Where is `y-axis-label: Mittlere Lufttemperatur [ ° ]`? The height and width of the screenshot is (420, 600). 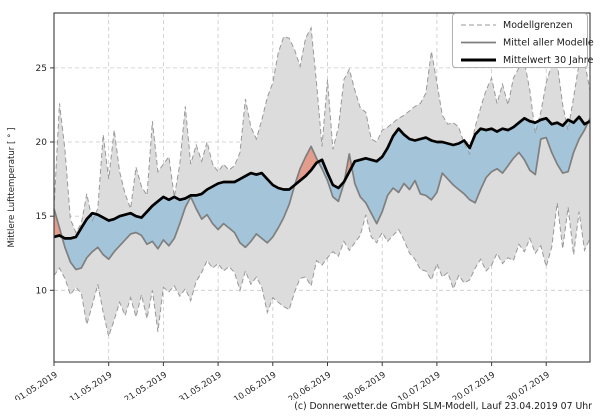
y-axis-label: Mittlere Lufttemperatur [ ° ] is located at coordinates (12, 187).